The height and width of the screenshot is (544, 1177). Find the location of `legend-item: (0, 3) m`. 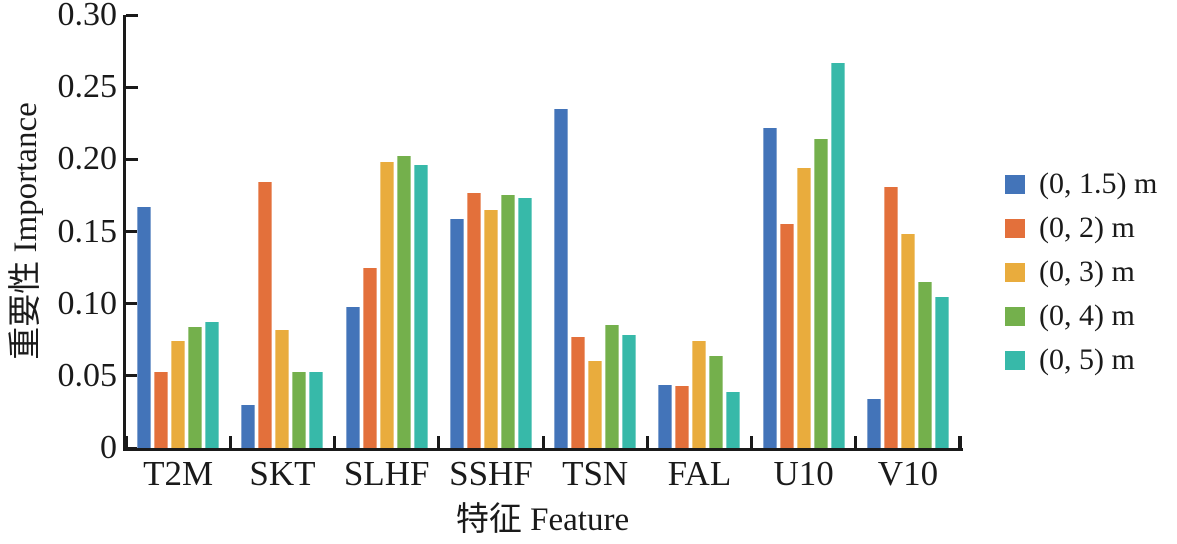

legend-item: (0, 3) m is located at coordinates (1081, 272).